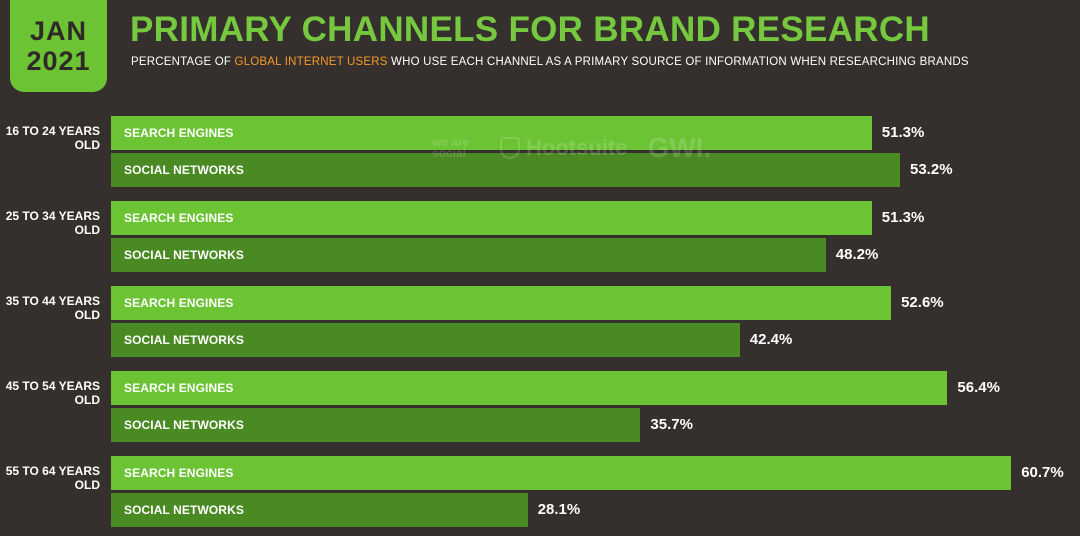 The image size is (1080, 536). Describe the element at coordinates (52, 223) in the screenshot. I see `age-group-label: 25 TO 34 YEARS OLD` at that location.